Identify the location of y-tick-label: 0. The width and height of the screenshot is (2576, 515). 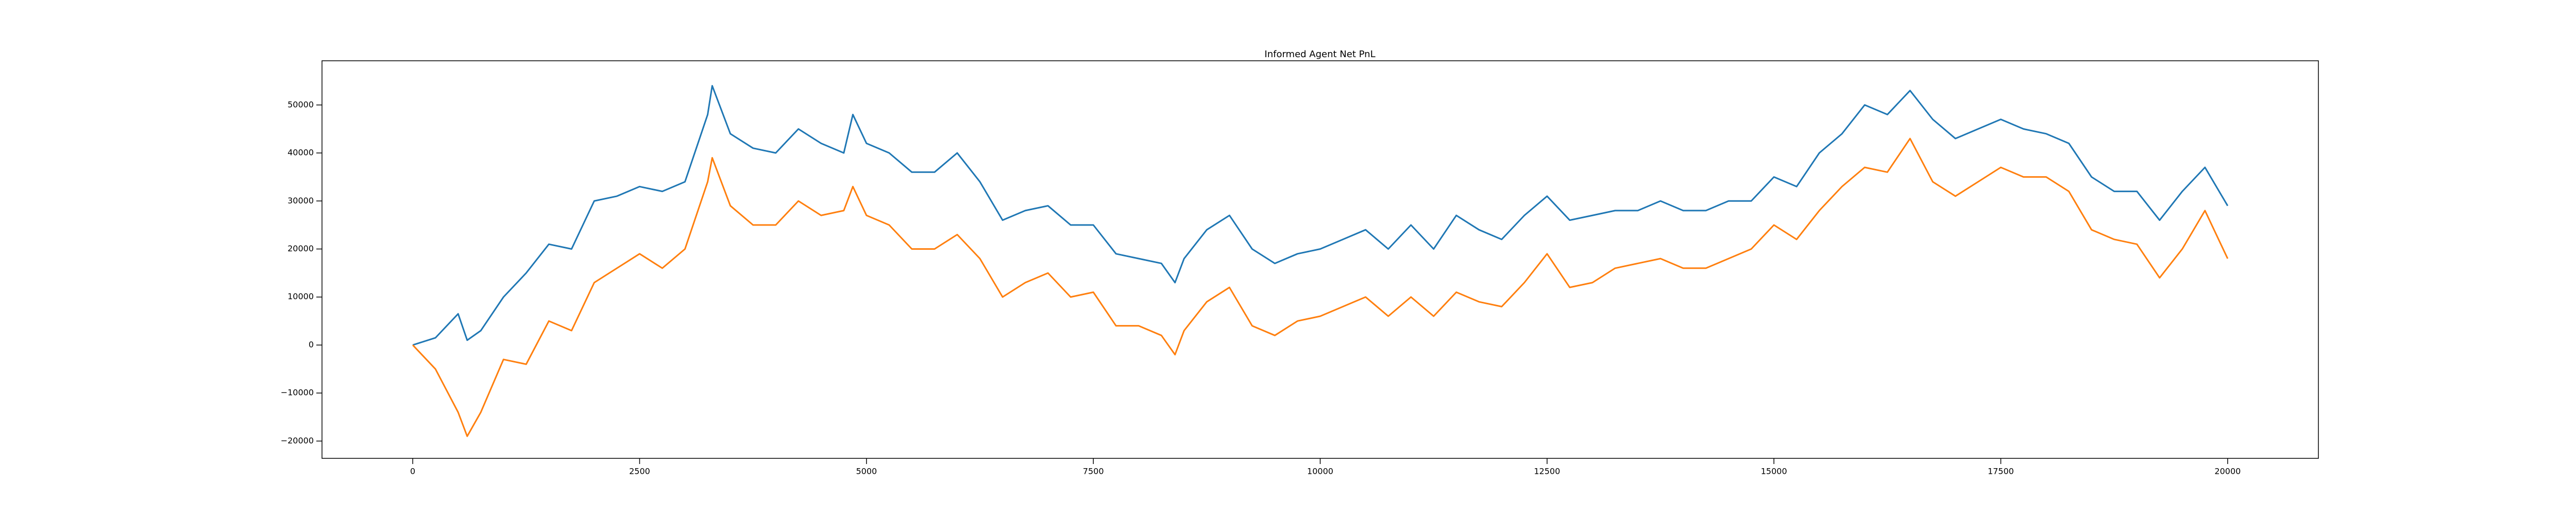
(311, 344).